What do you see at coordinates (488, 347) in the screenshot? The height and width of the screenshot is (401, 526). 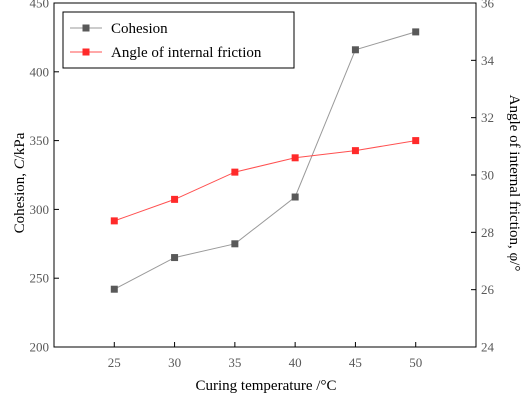 I see `y-right-tick-label: 24` at bounding box center [488, 347].